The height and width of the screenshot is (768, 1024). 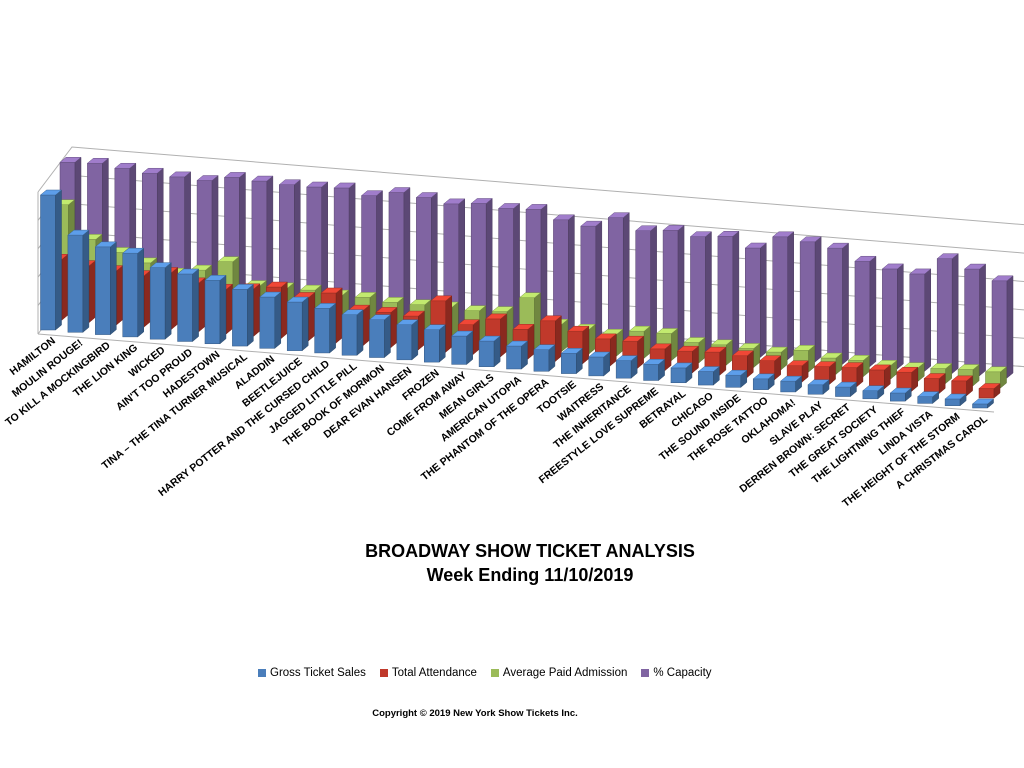 I want to click on legend-label: Average Paid Admission, so click(x=565, y=673).